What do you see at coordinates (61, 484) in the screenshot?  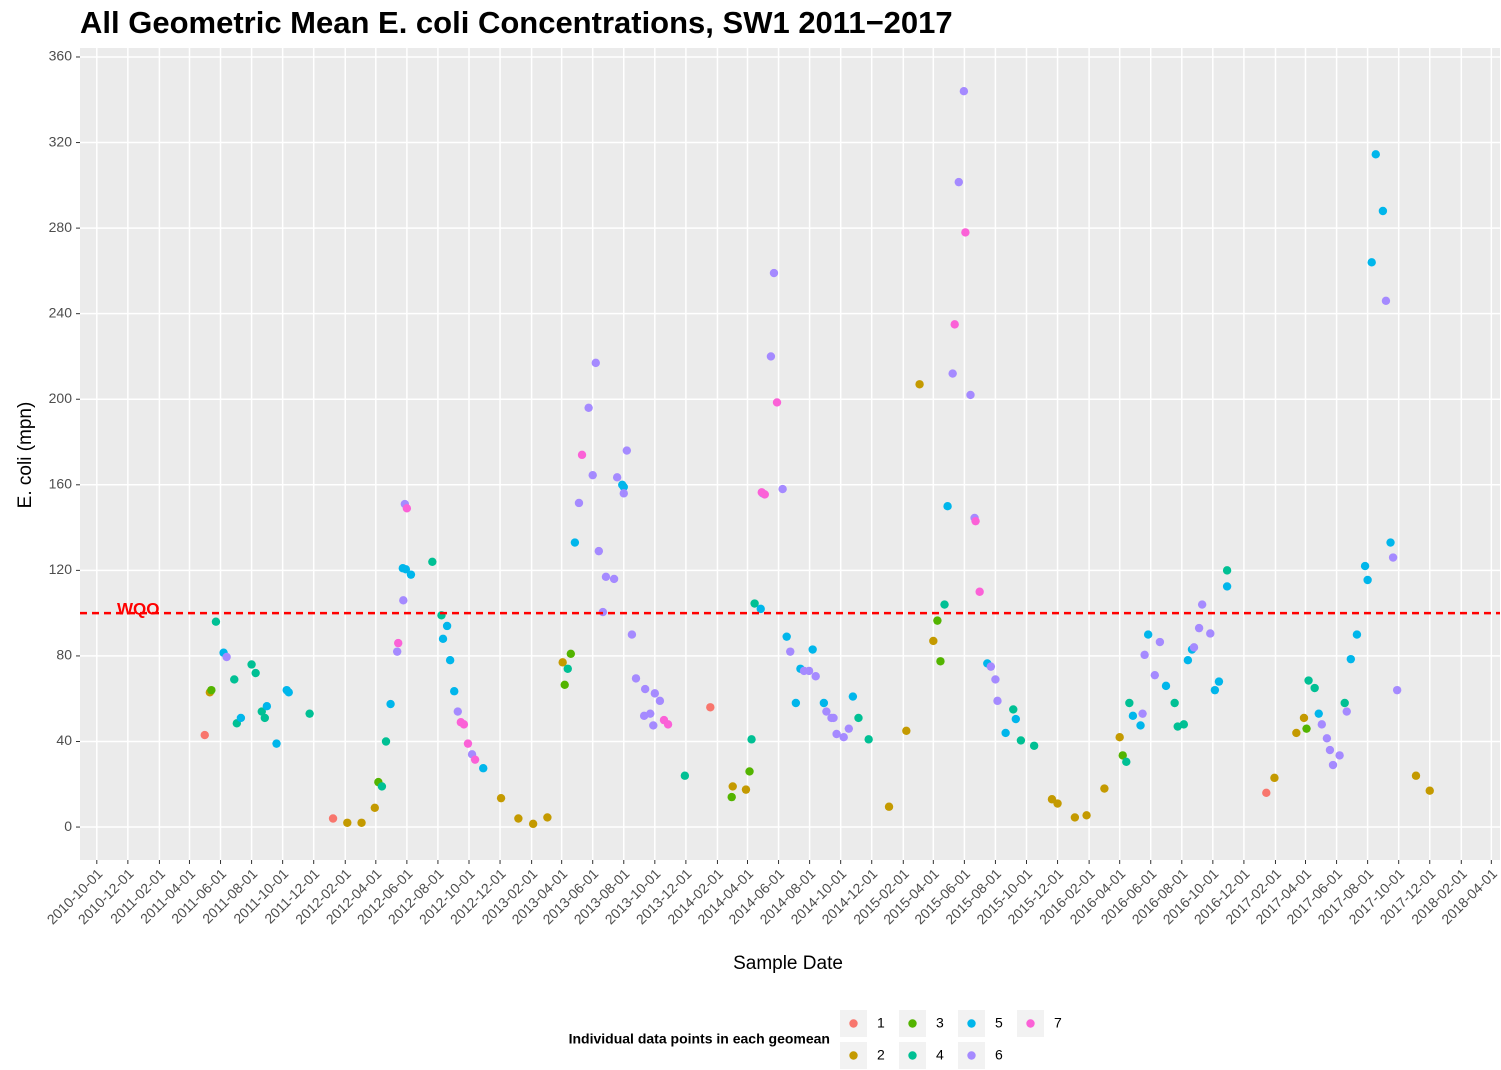 I see `y-tick-label: 160` at bounding box center [61, 484].